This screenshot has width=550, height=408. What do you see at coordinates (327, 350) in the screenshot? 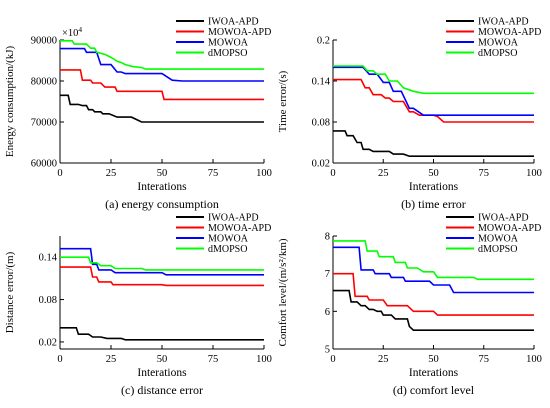
I see `y-tick-label: 5` at bounding box center [327, 350].